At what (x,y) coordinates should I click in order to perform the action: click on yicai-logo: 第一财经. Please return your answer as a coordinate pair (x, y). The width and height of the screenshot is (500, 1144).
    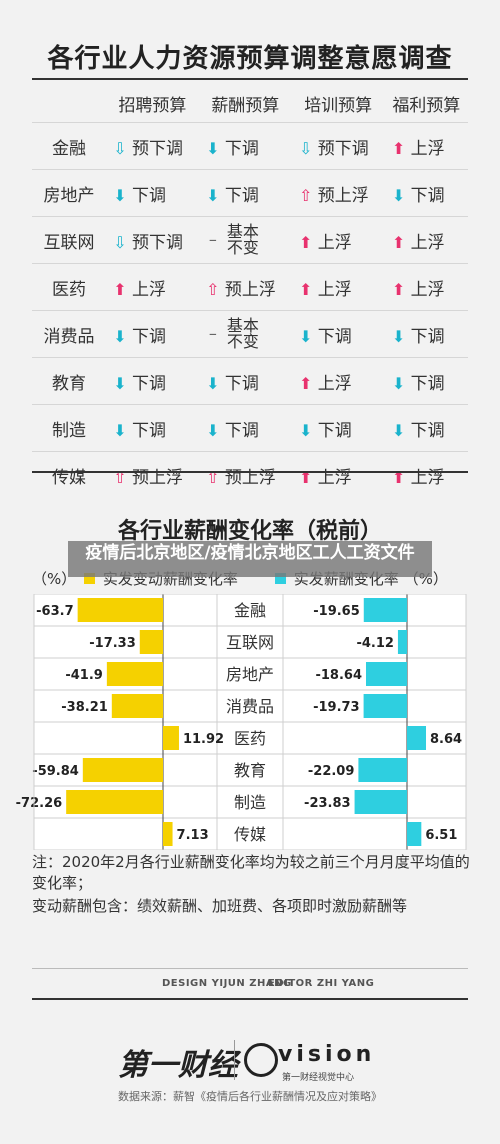
    Looking at the image, I should click on (178, 1065).